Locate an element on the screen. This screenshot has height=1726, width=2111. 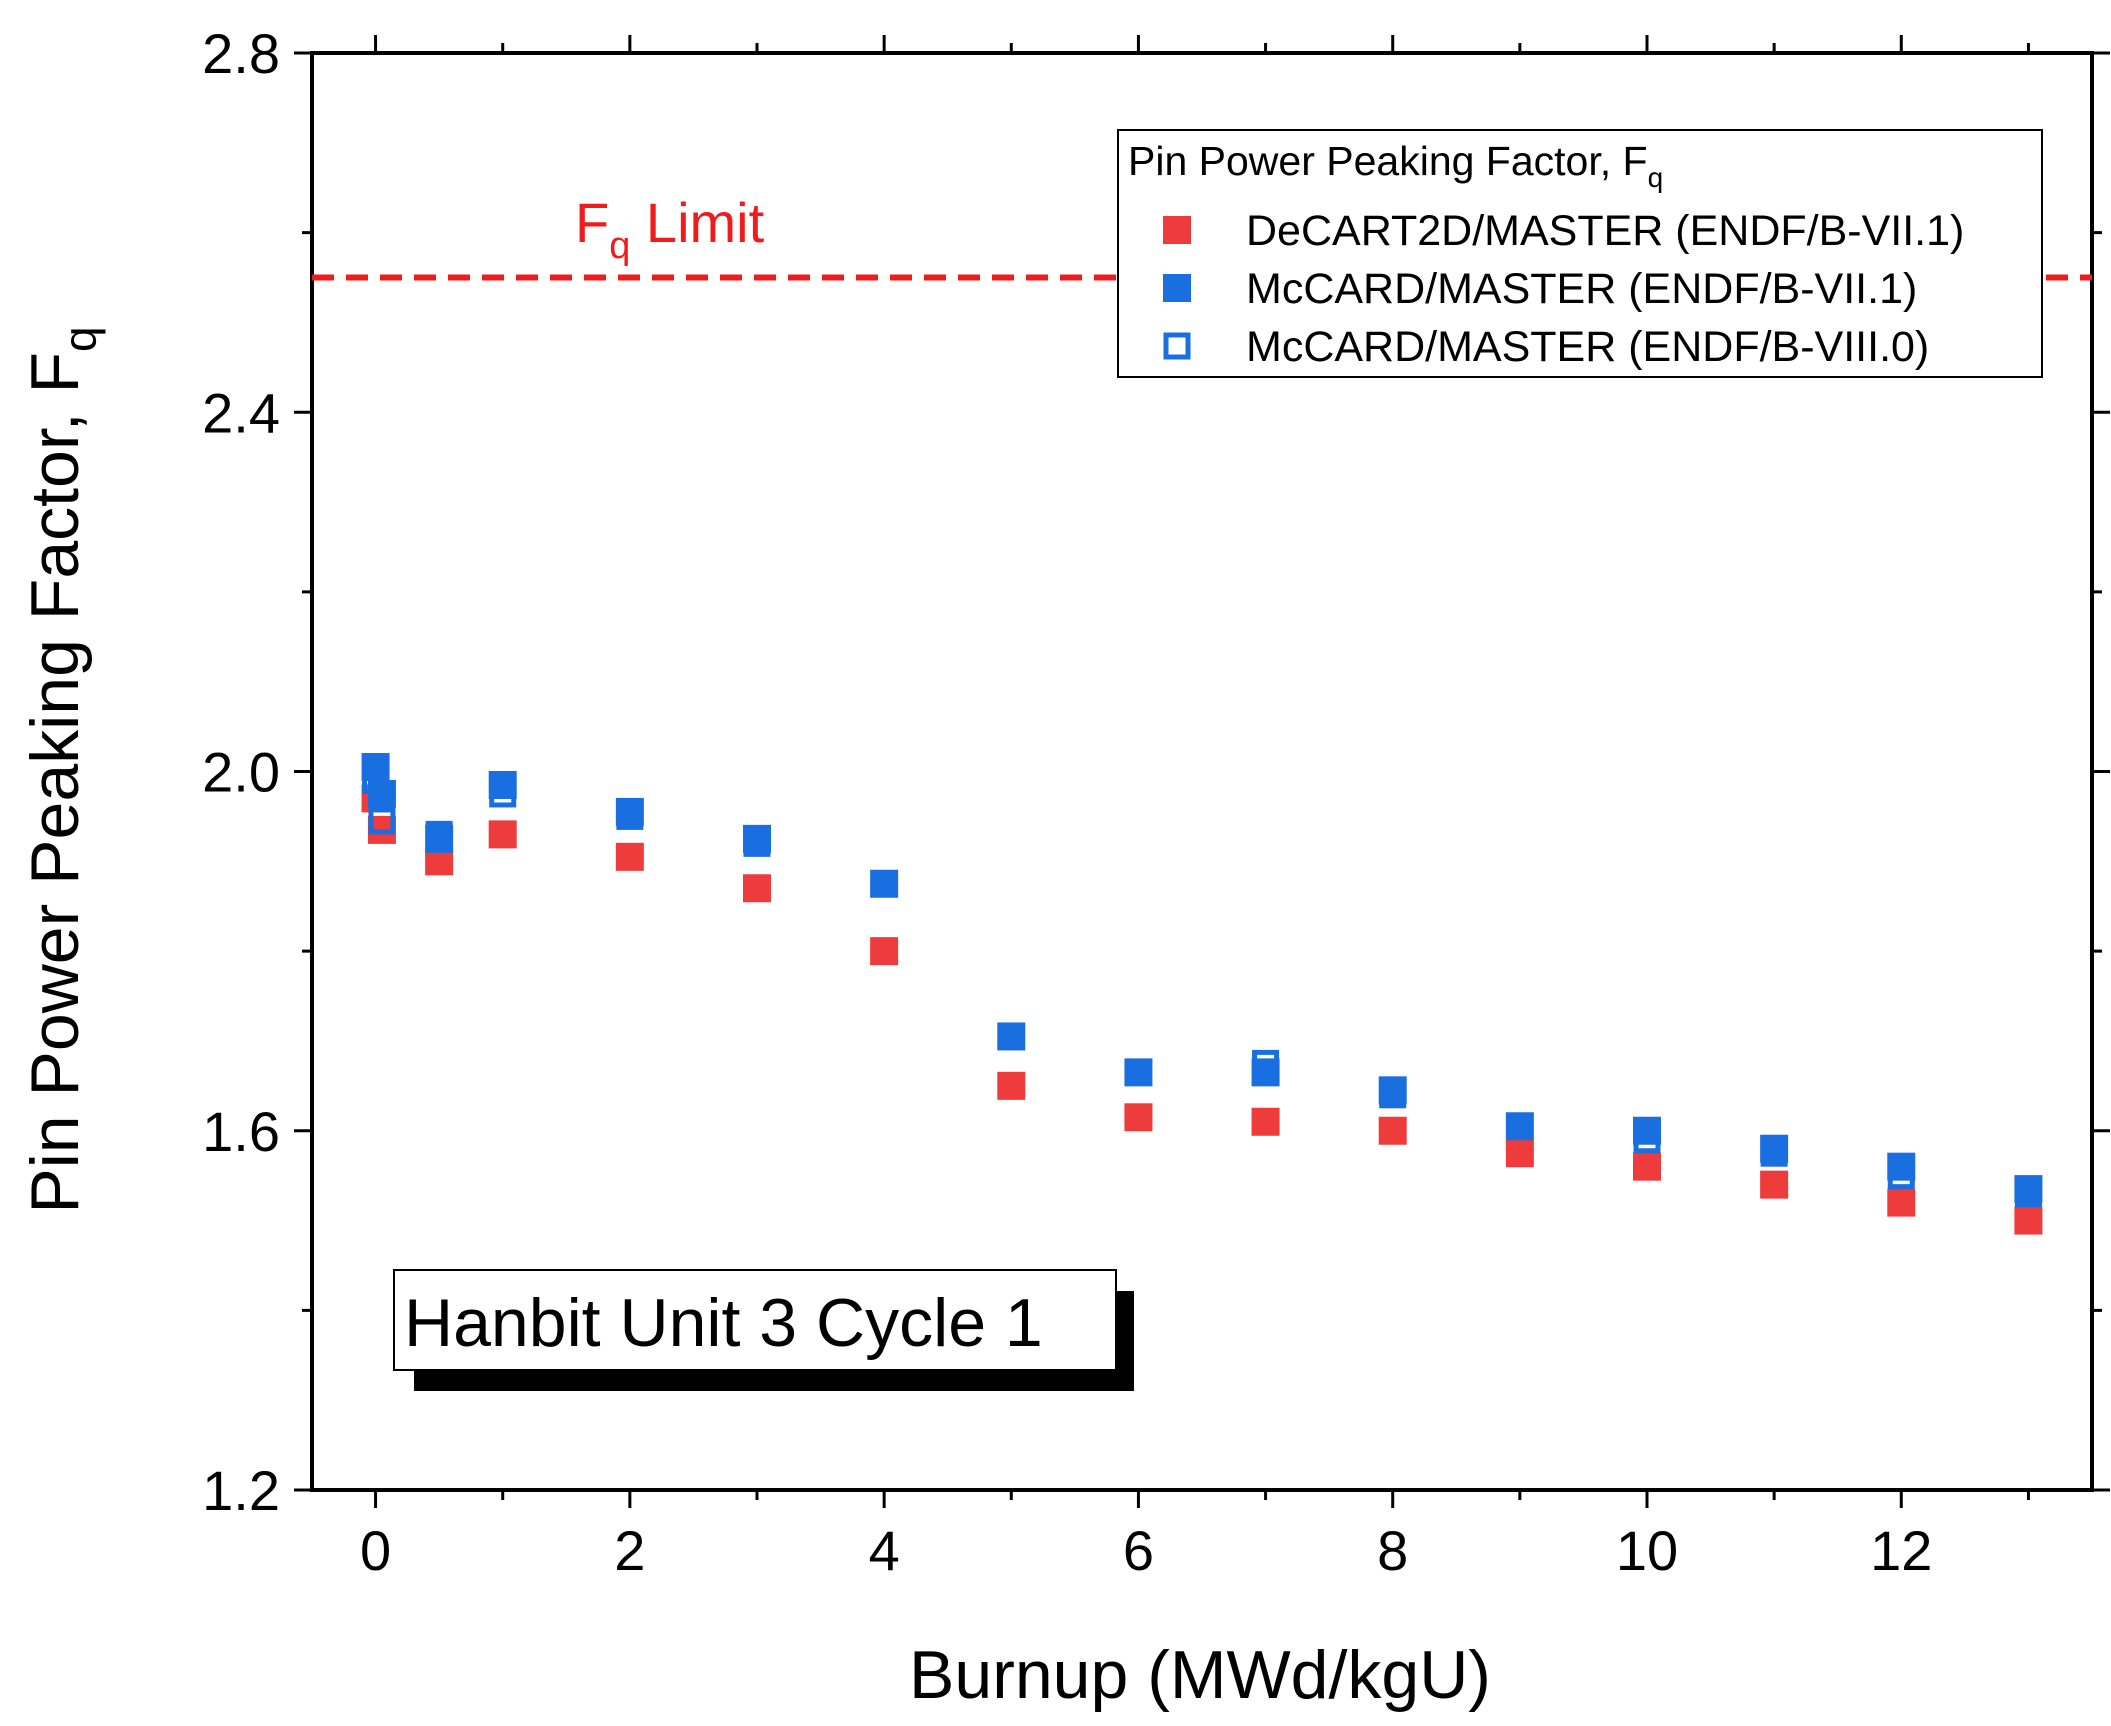
x-tick-label: 12 is located at coordinates (1901, 1550).